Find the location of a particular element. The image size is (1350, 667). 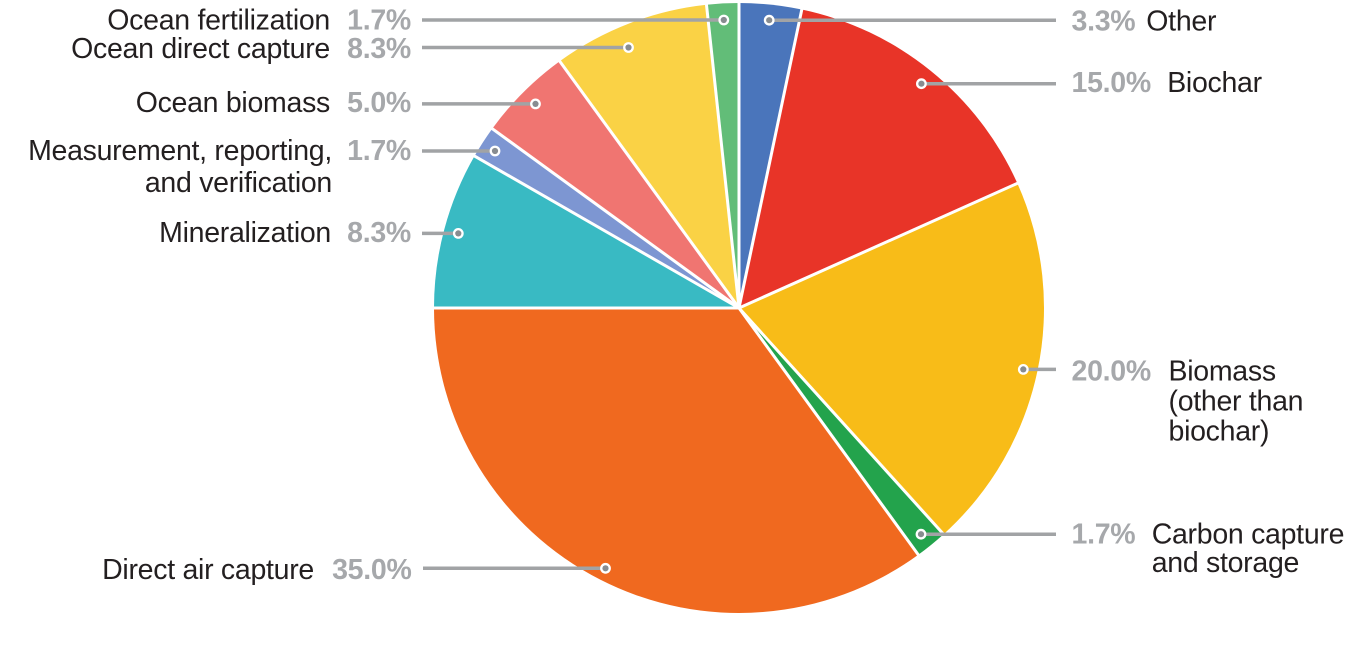

svg-text: Biochar is located at coordinates (1214, 83).